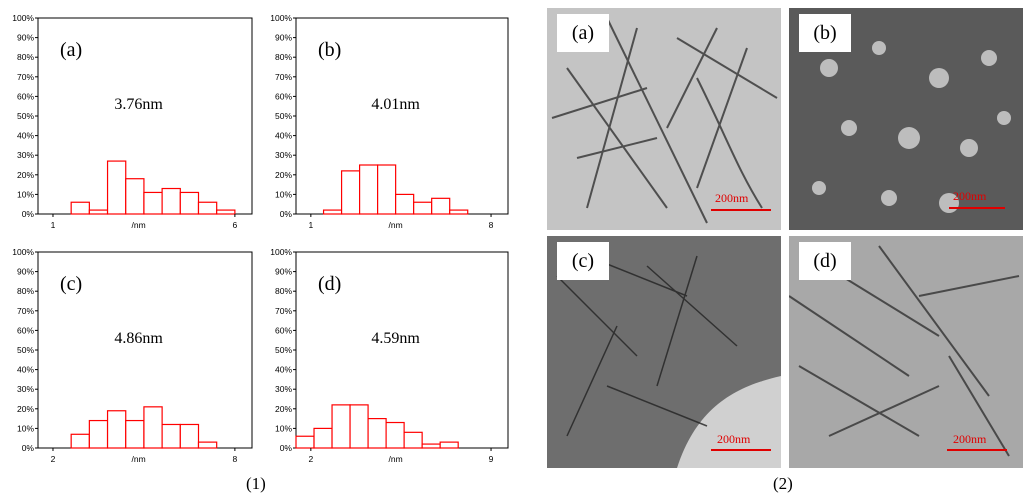  I want to click on panel-label: (a), so click(71, 50).